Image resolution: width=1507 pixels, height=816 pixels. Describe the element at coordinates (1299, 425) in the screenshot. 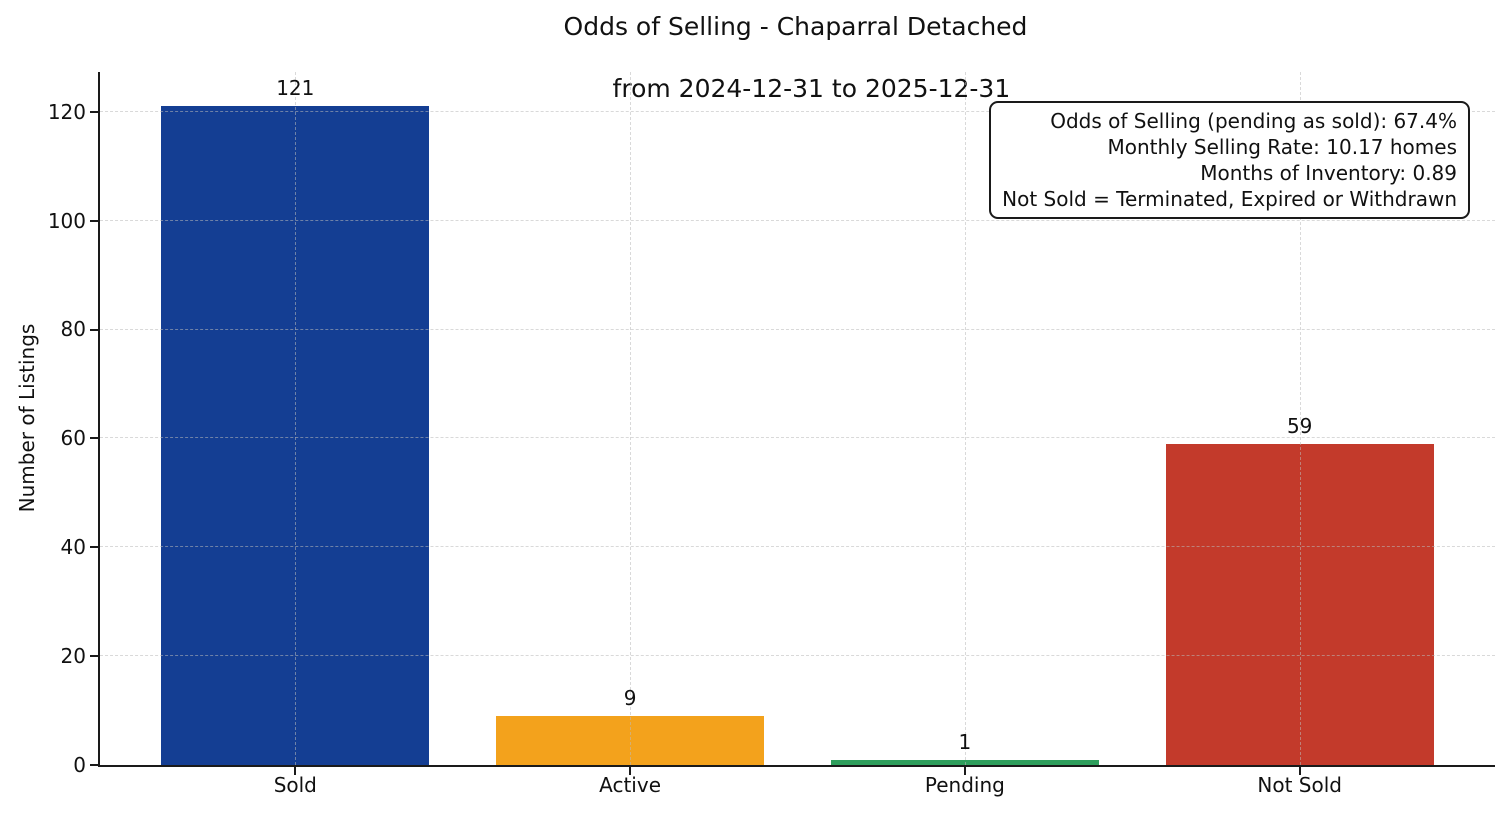

I see `bar-value-label: 59` at that location.